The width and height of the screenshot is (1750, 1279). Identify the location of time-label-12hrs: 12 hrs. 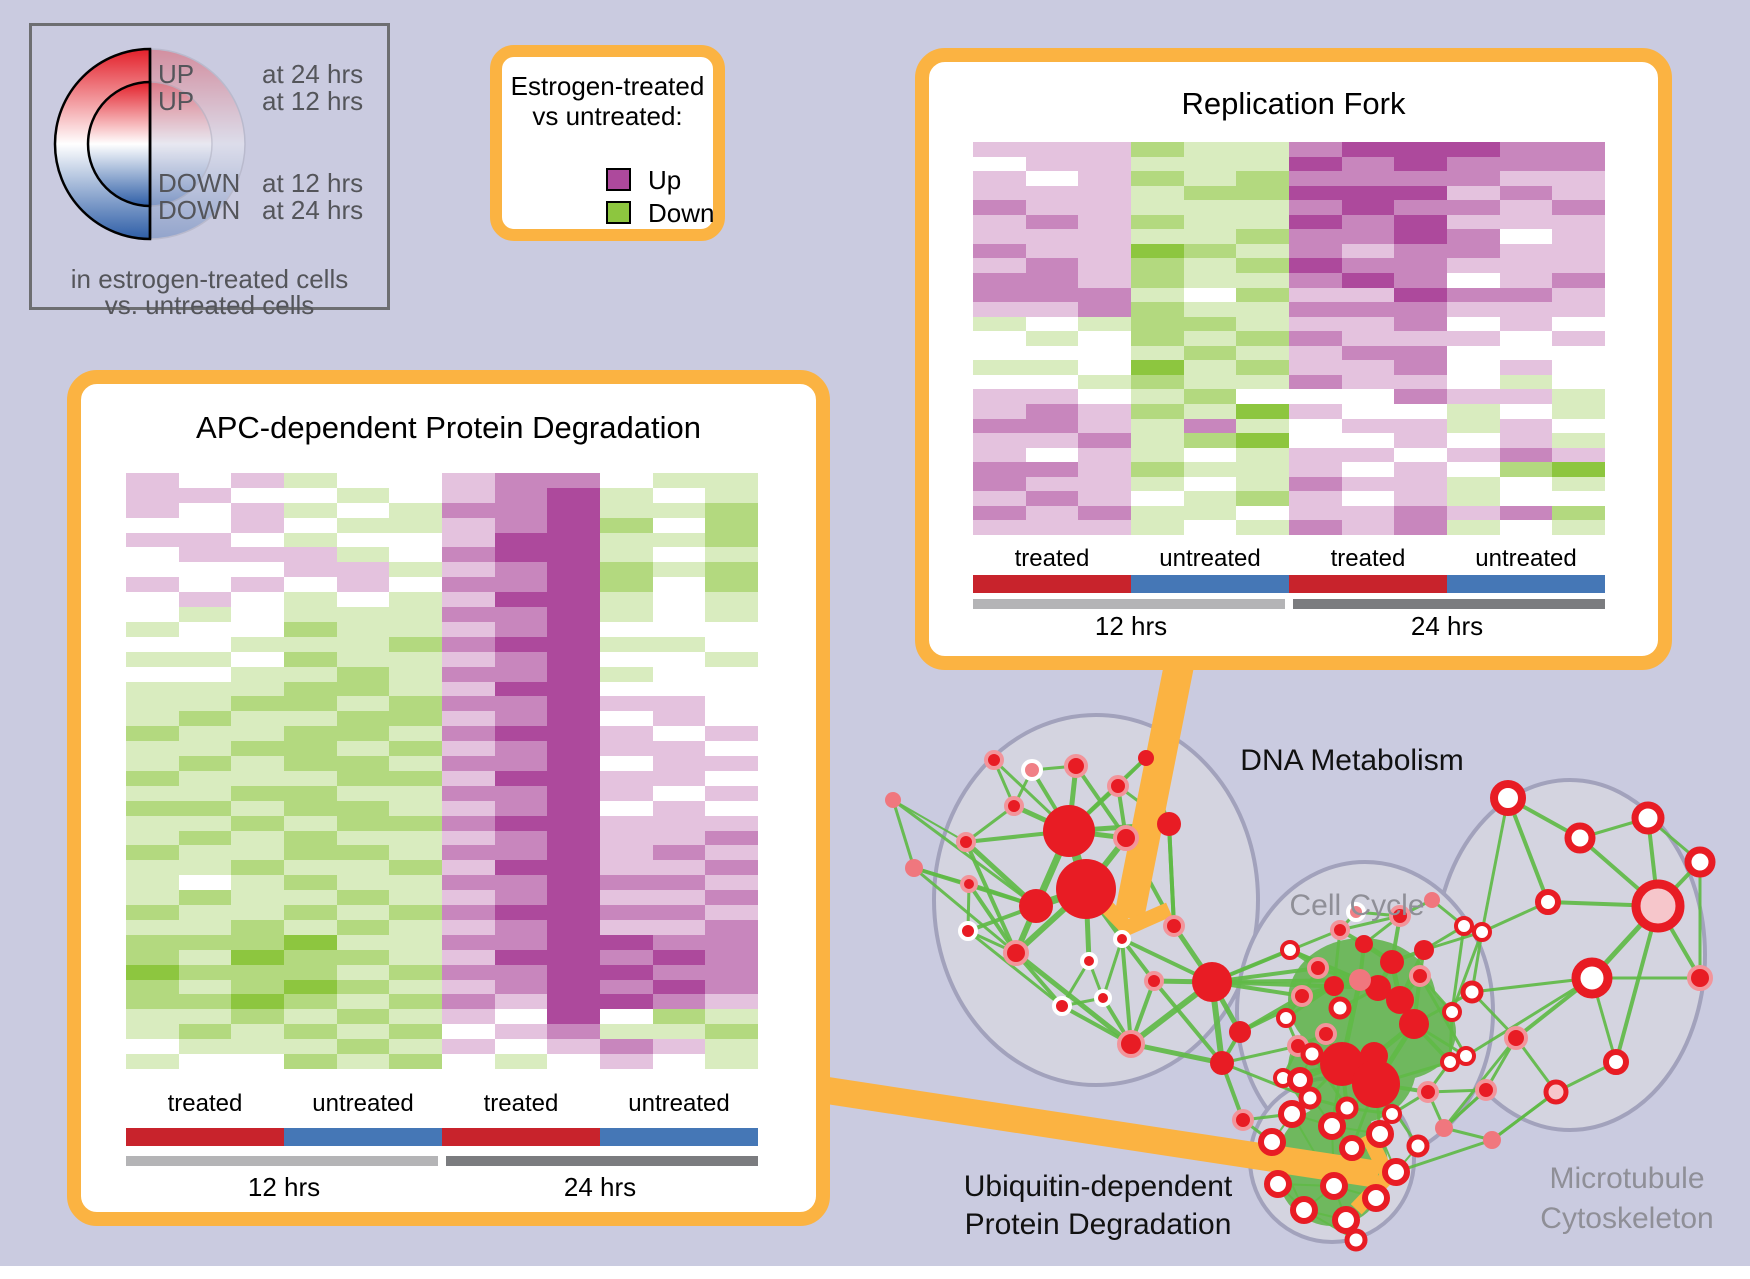
(284, 1187).